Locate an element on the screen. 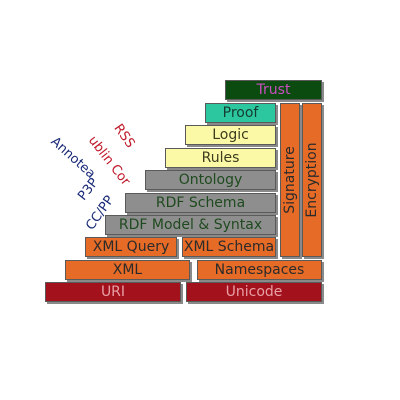  rss-label: RSS is located at coordinates (124, 136).